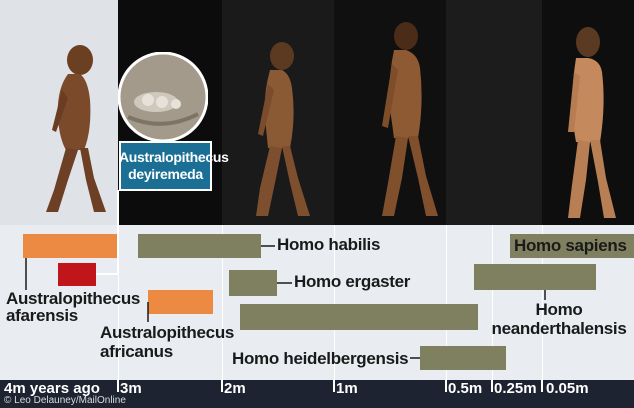  What do you see at coordinates (492, 302) in the screenshot?
I see `gridline-0.25m` at bounding box center [492, 302].